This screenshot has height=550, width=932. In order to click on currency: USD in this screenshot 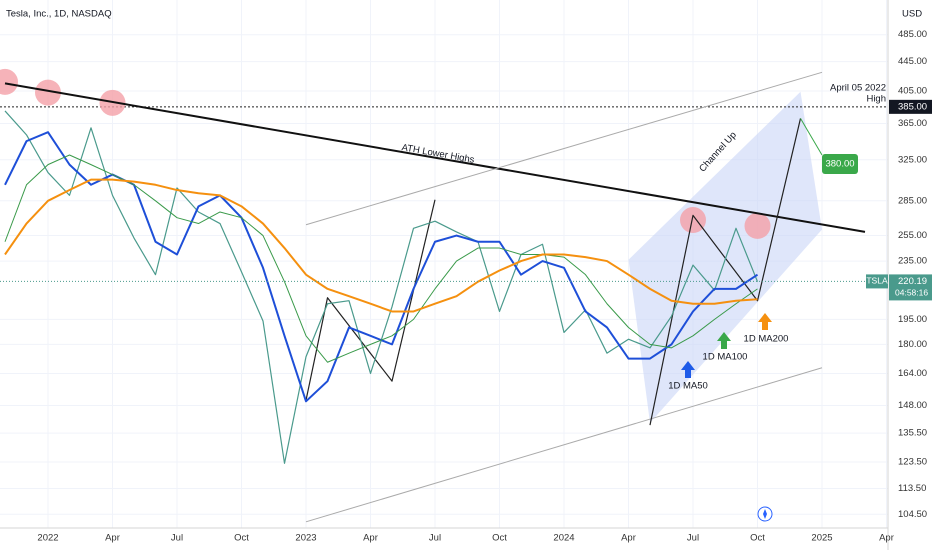, I will do `click(912, 14)`.